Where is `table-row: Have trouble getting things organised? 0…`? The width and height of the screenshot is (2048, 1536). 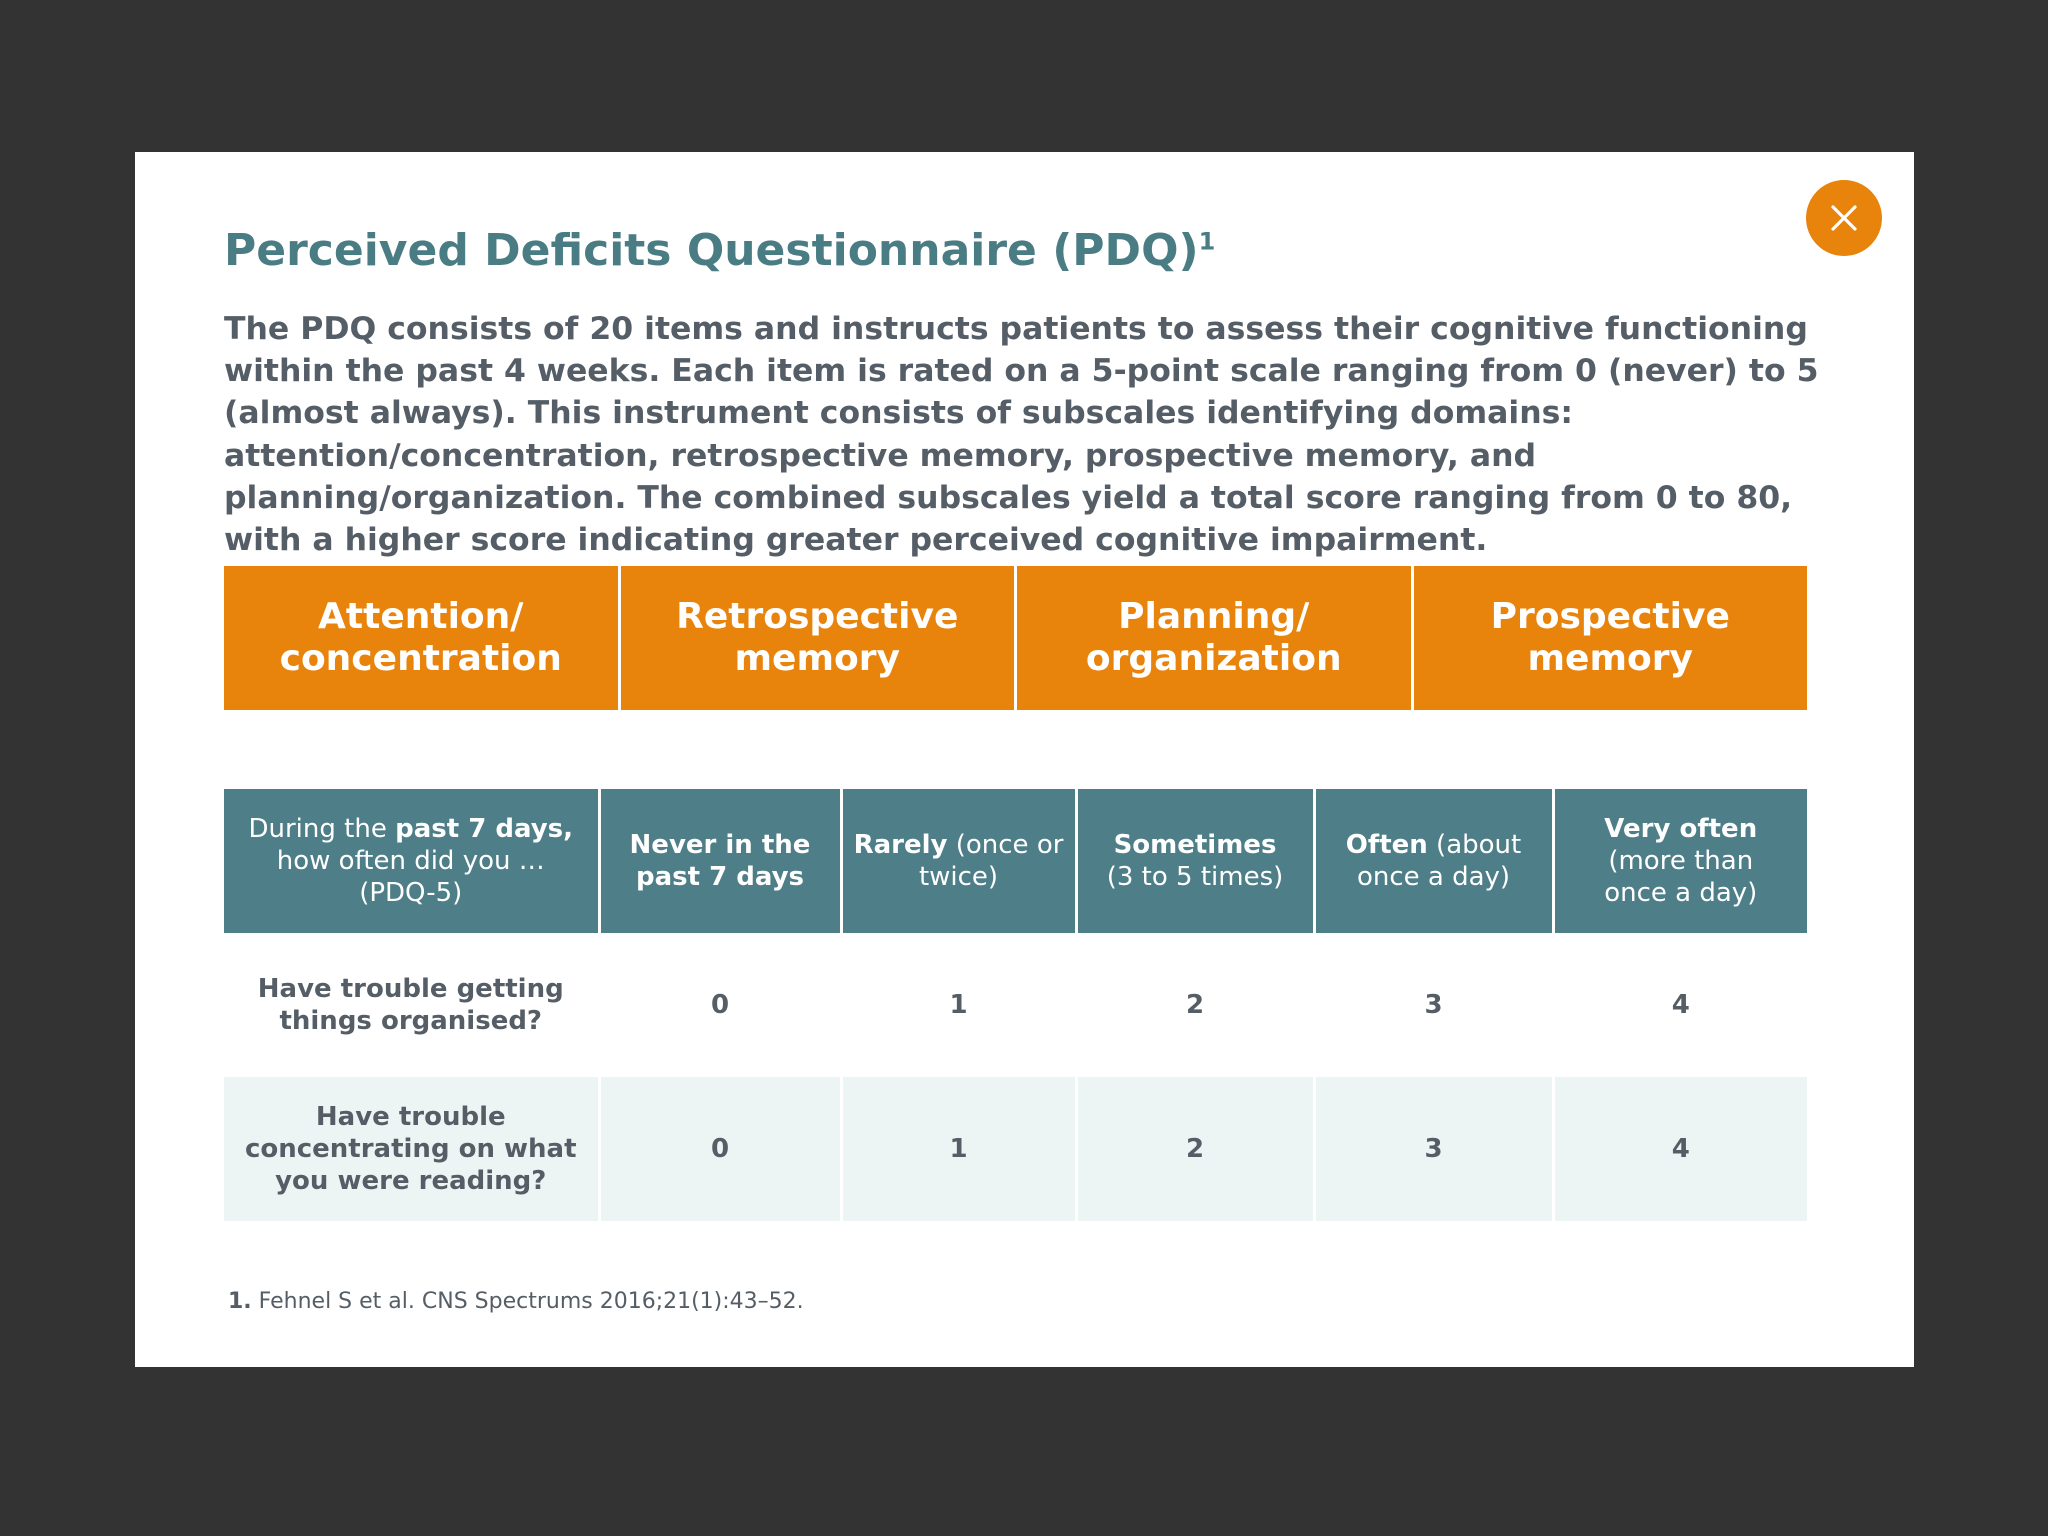
table-row: Have trouble getting things organised? 0… is located at coordinates (1015, 1005).